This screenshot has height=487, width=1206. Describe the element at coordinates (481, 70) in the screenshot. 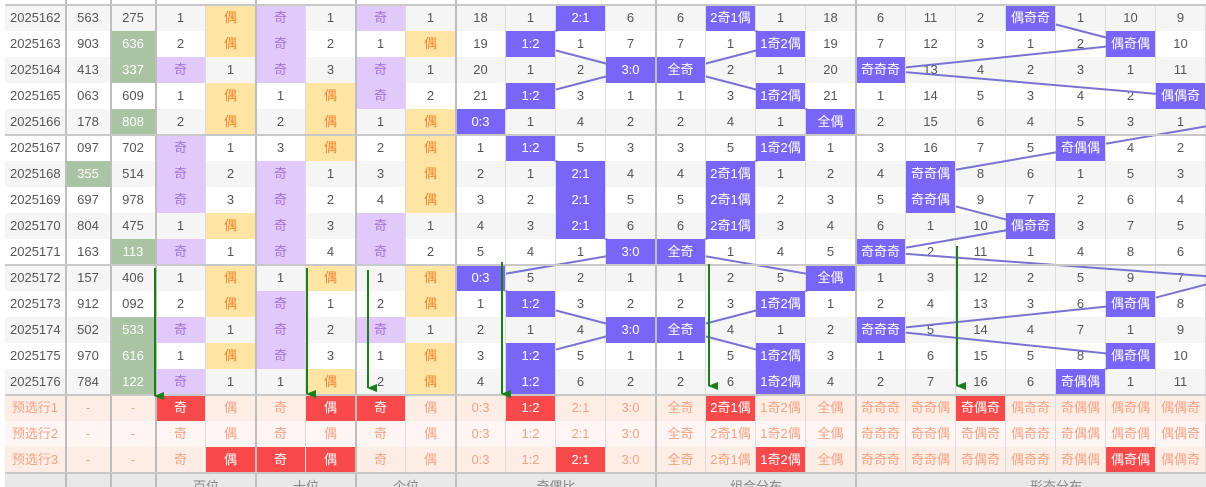

I see `ratio-cell: 20` at that location.